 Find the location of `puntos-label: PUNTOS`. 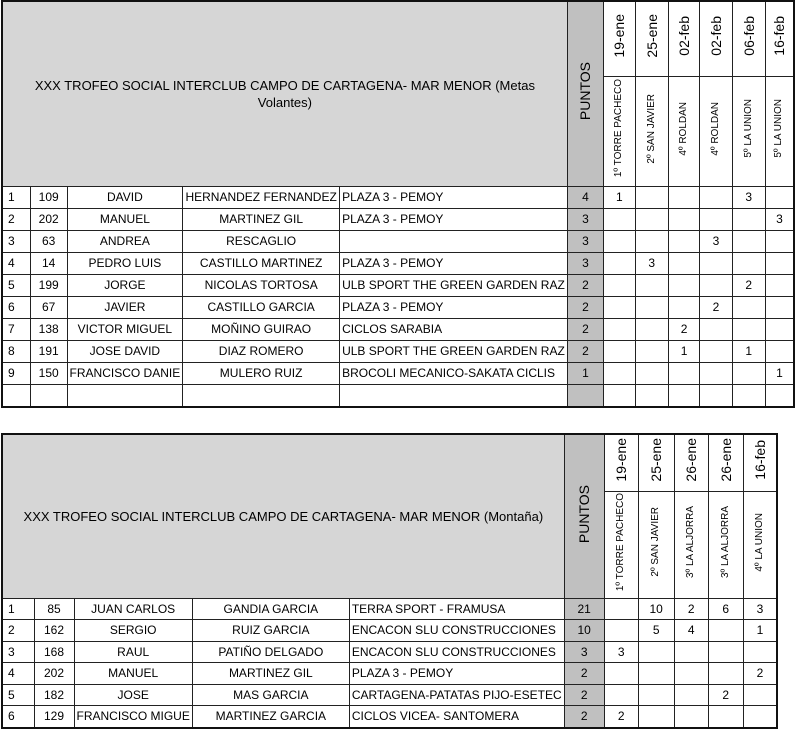

puntos-label: PUNTOS is located at coordinates (584, 513).